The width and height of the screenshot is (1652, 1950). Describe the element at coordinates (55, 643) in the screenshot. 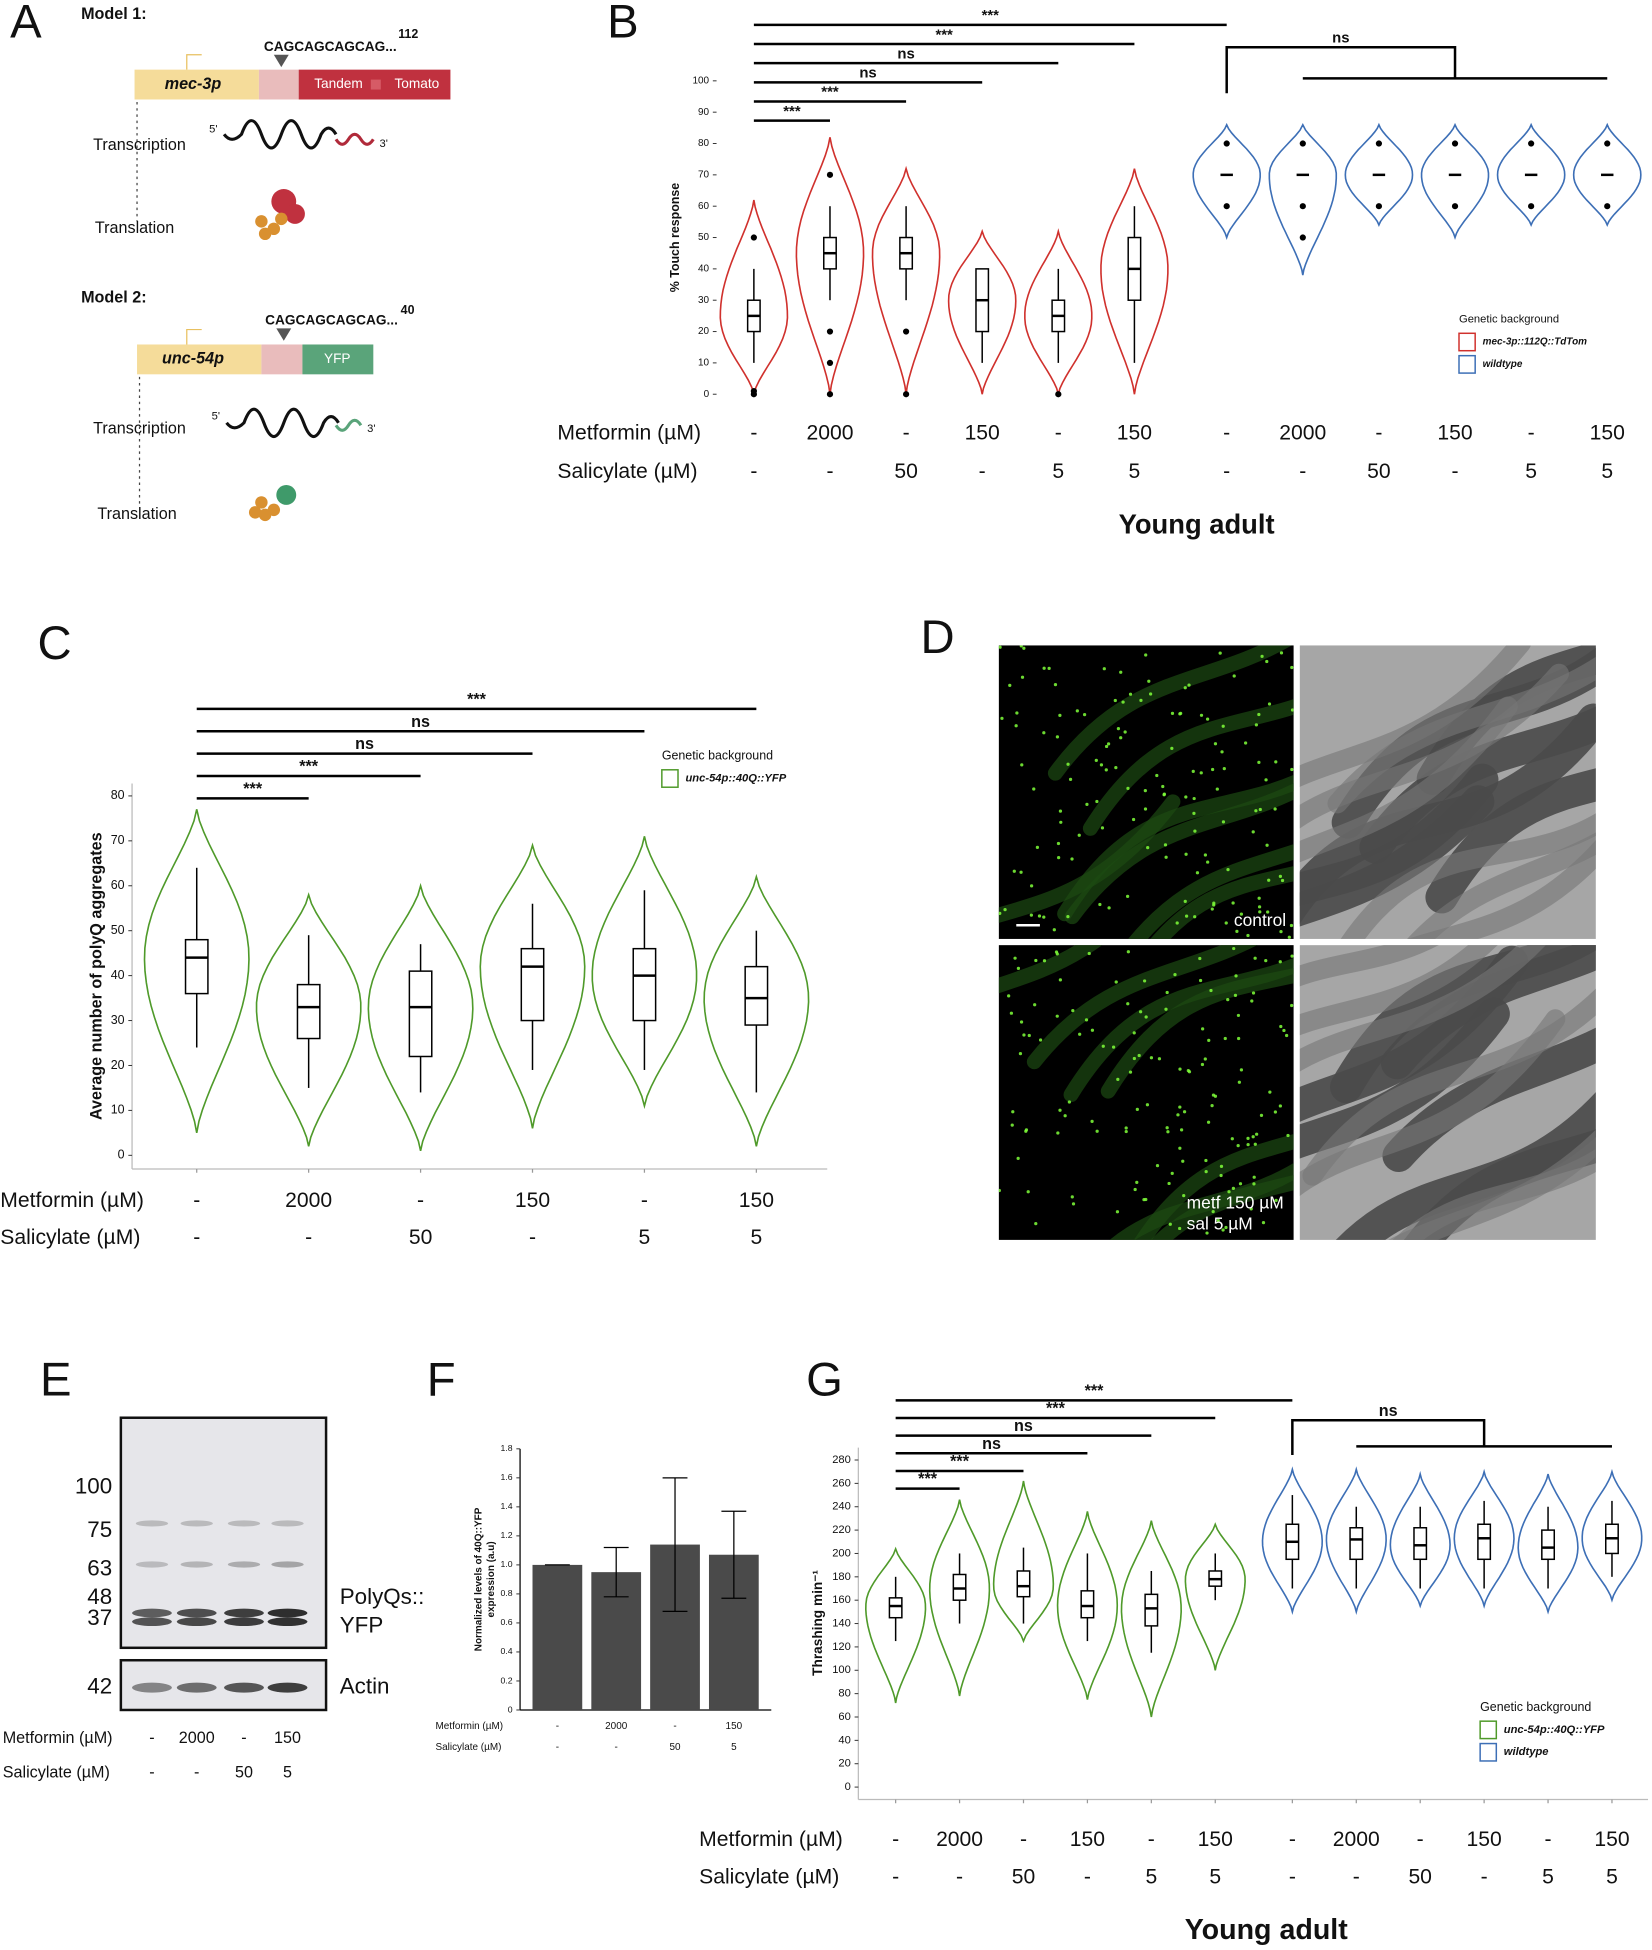

I see `panel-label: C` at that location.